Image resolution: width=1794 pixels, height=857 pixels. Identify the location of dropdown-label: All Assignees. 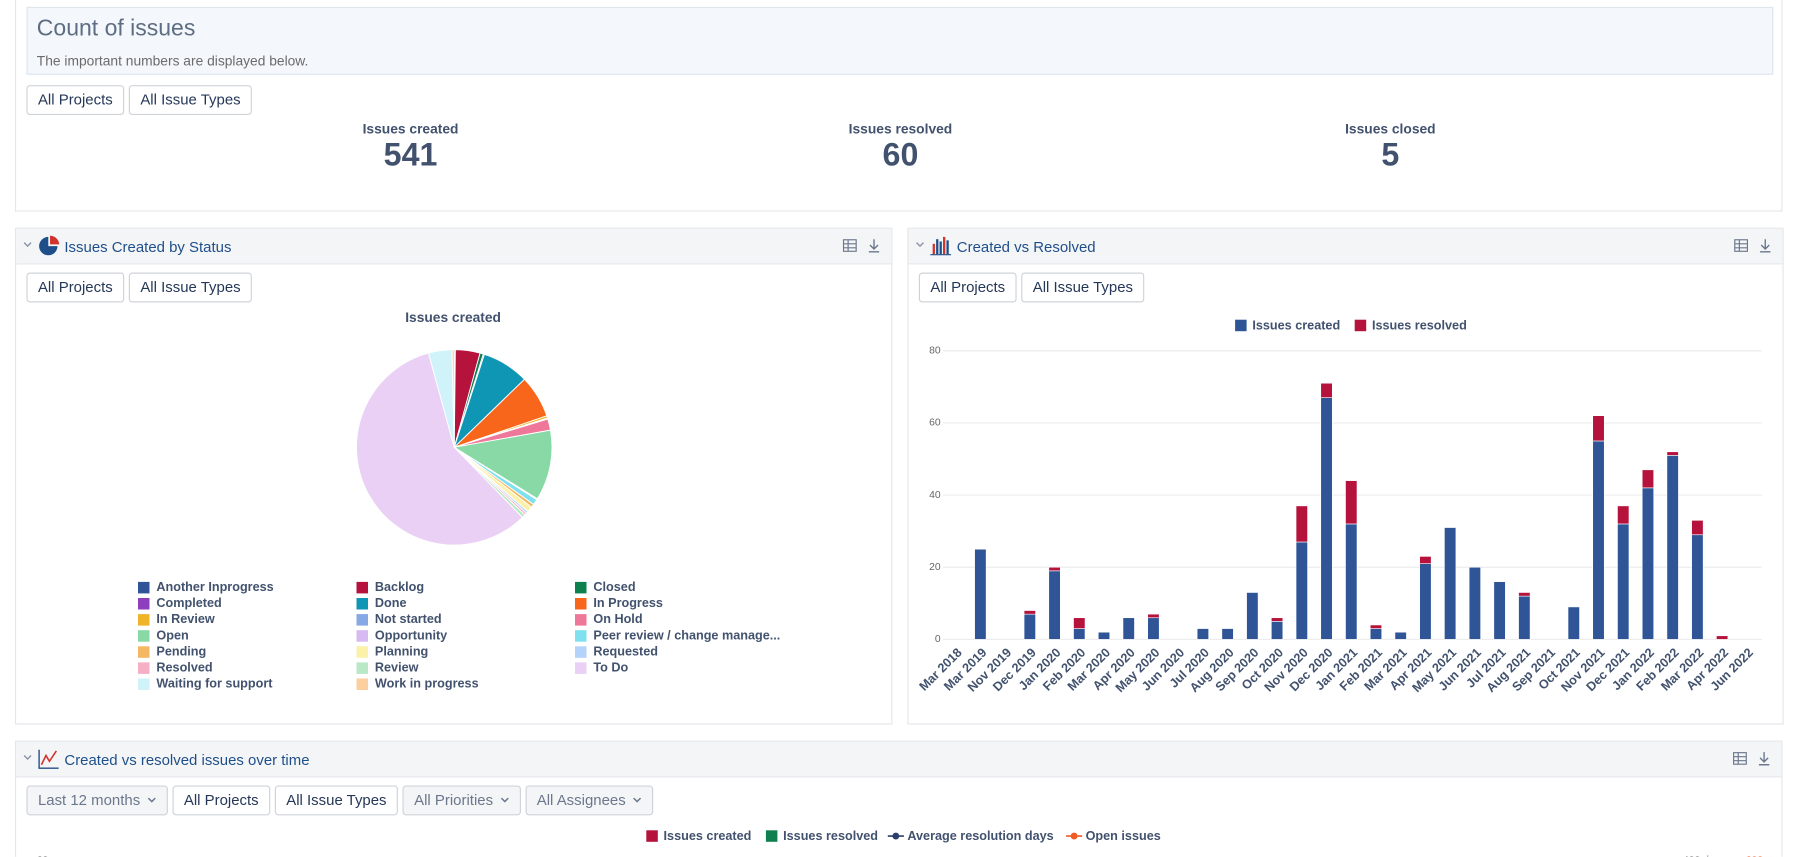
(581, 800).